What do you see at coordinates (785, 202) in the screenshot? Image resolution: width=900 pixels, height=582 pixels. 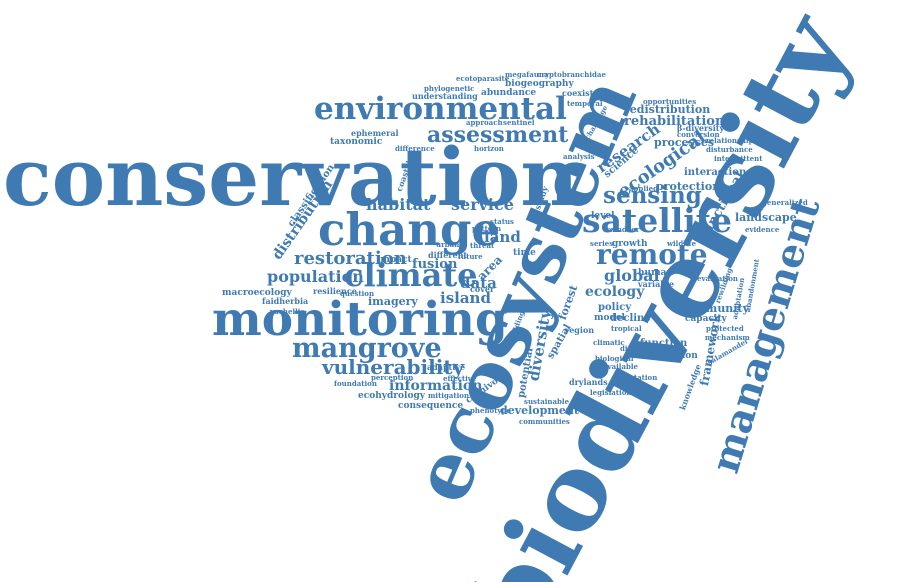 I see `word-generalized: generalized` at bounding box center [785, 202].